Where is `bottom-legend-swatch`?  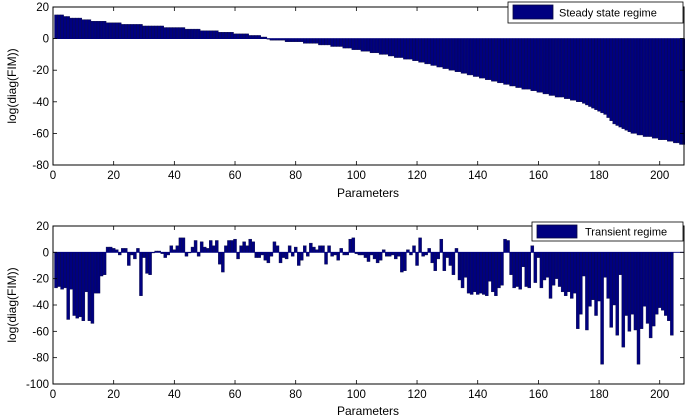 bottom-legend-swatch is located at coordinates (557, 231).